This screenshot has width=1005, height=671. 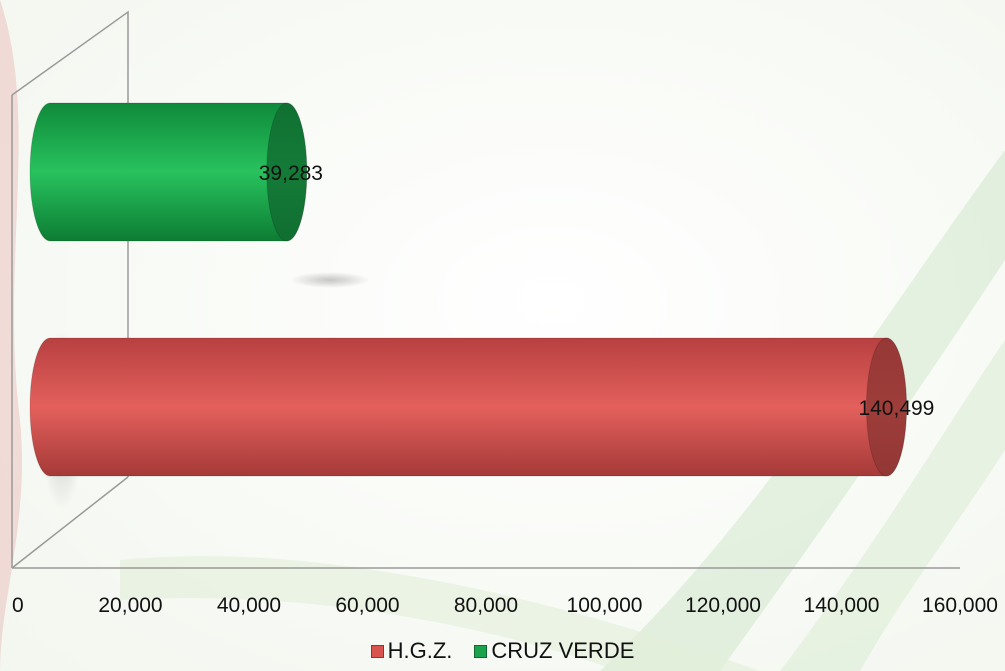 I want to click on legend-item: H.G.Z., so click(x=411, y=651).